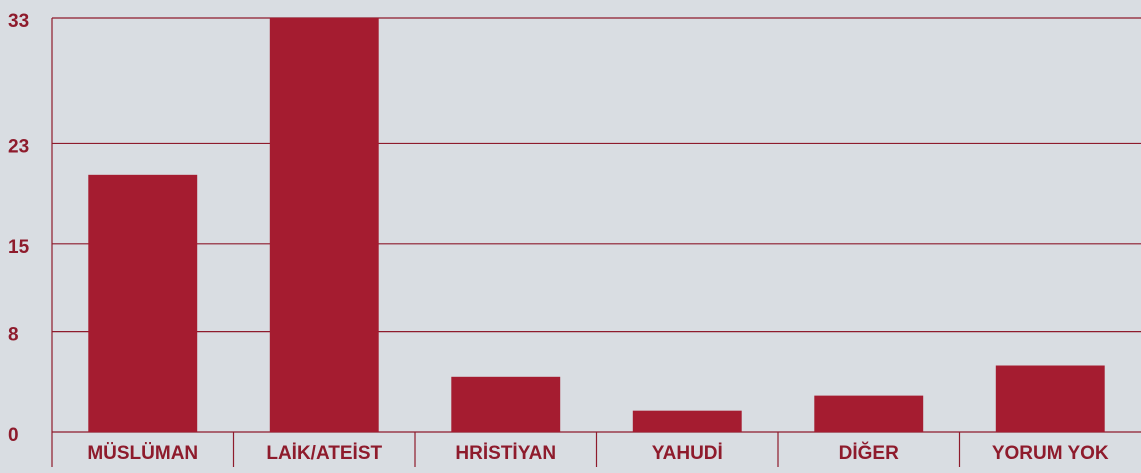  Describe the element at coordinates (13, 335) in the screenshot. I see `y-tick-label: 8` at that location.